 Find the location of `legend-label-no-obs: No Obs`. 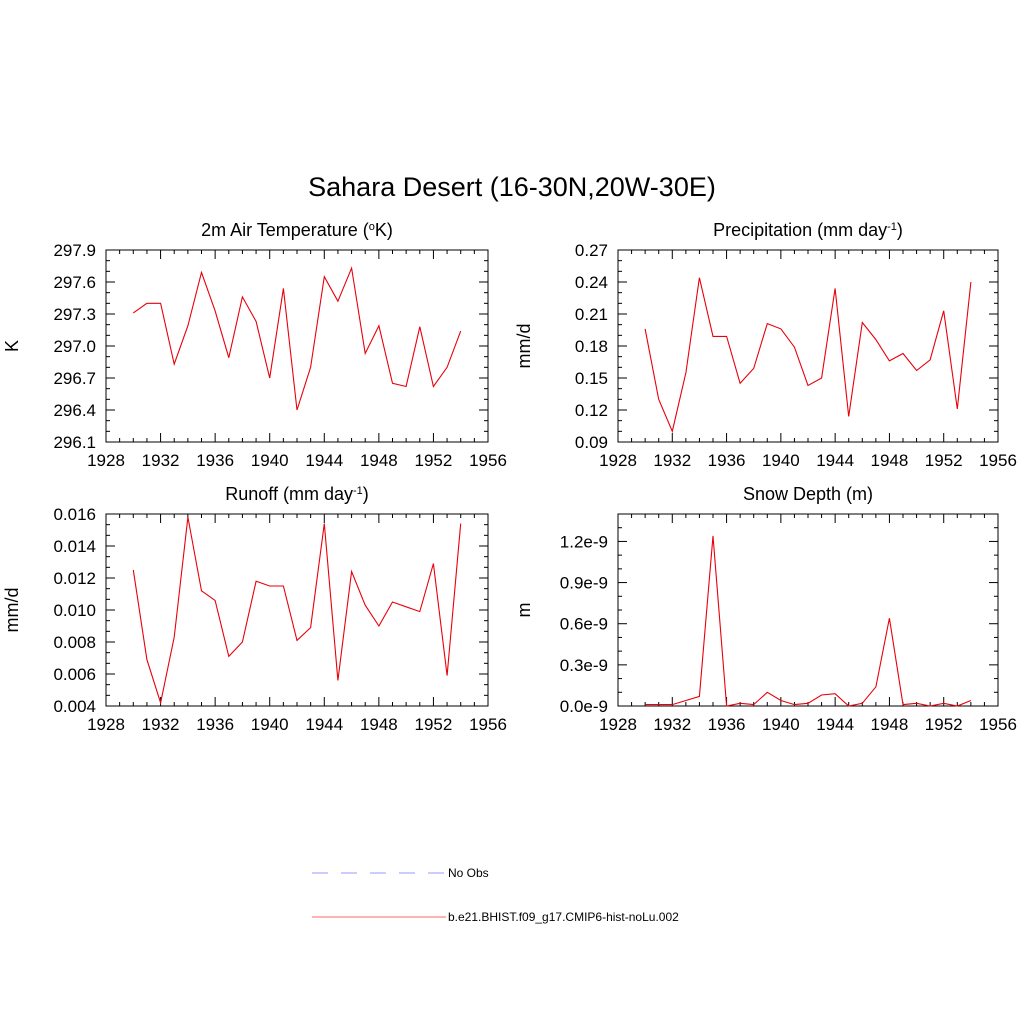

legend-label-no-obs: No Obs is located at coordinates (468, 873).